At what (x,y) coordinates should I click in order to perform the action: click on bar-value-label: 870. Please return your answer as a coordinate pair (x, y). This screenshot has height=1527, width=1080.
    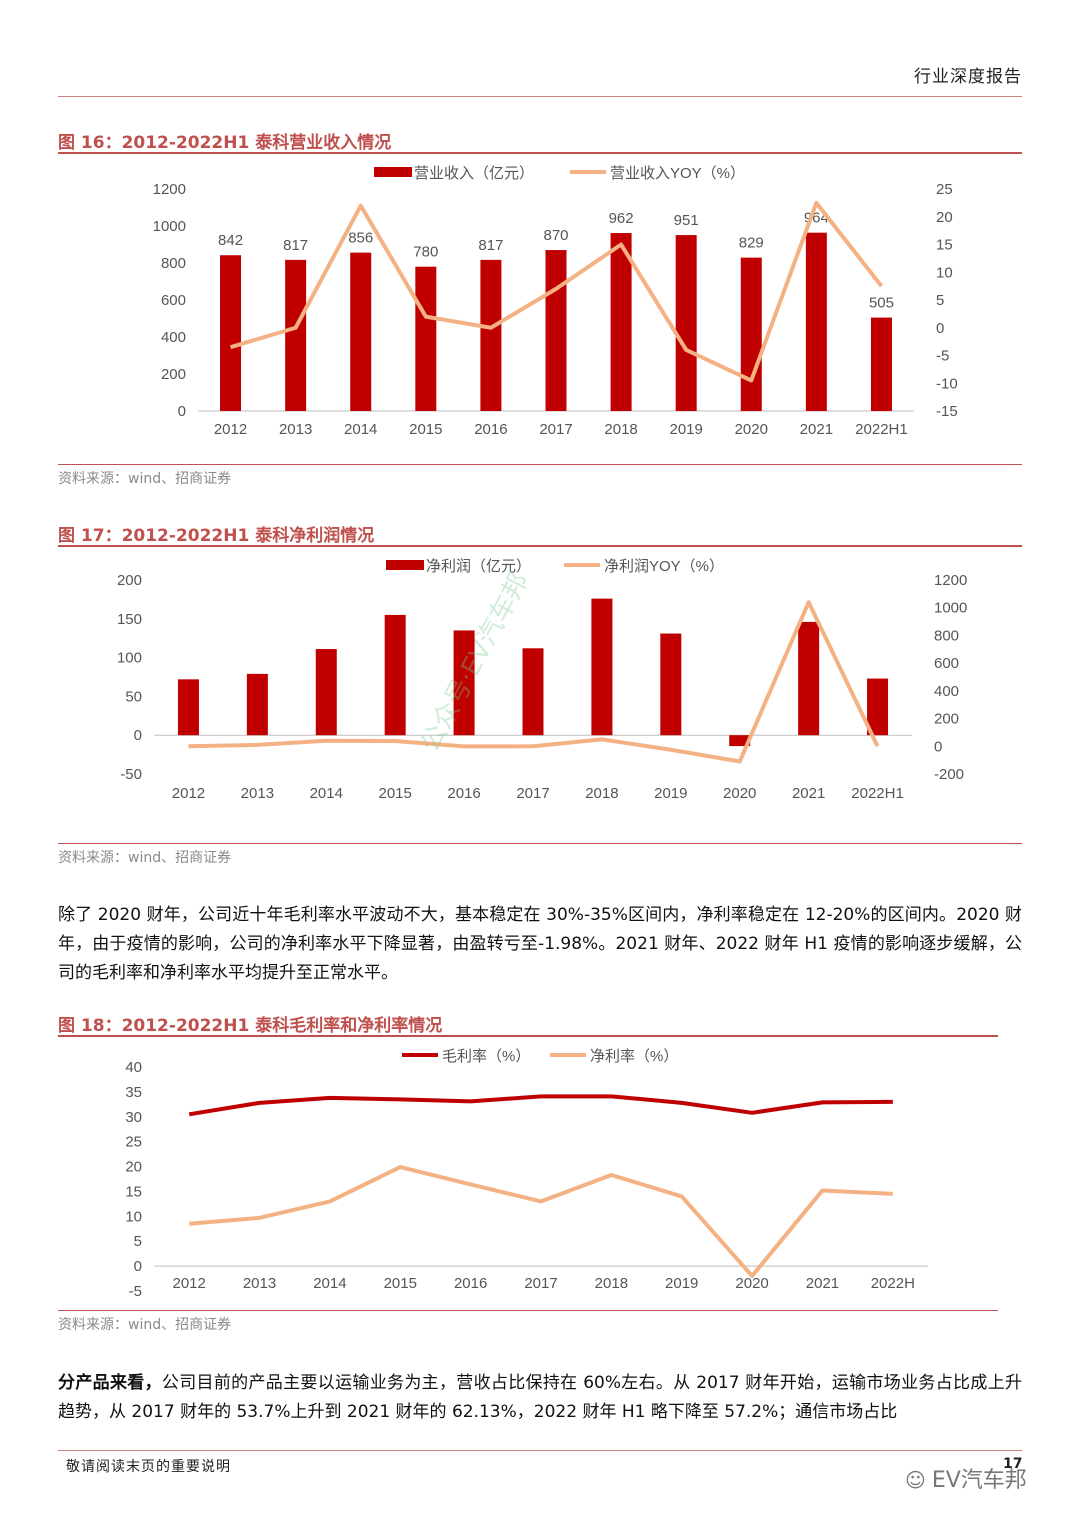
    Looking at the image, I should click on (555, 235).